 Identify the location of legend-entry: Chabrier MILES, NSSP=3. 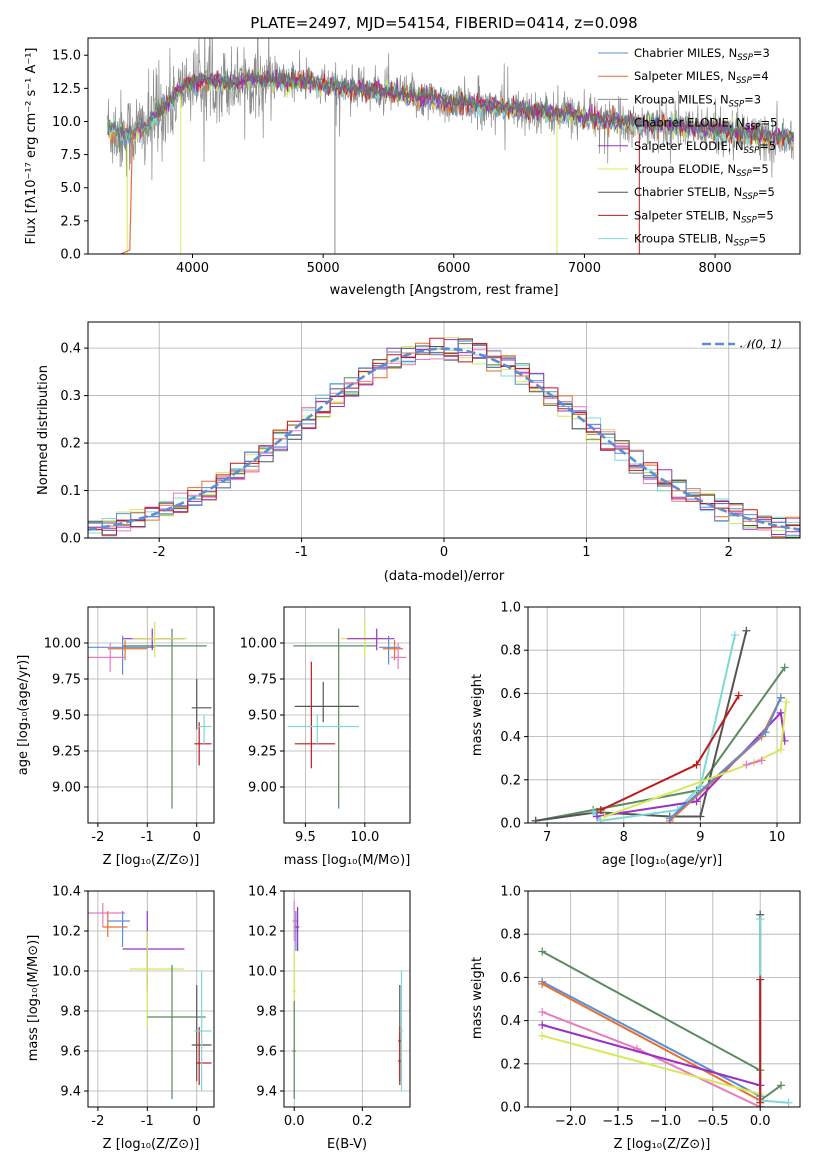
(702, 54).